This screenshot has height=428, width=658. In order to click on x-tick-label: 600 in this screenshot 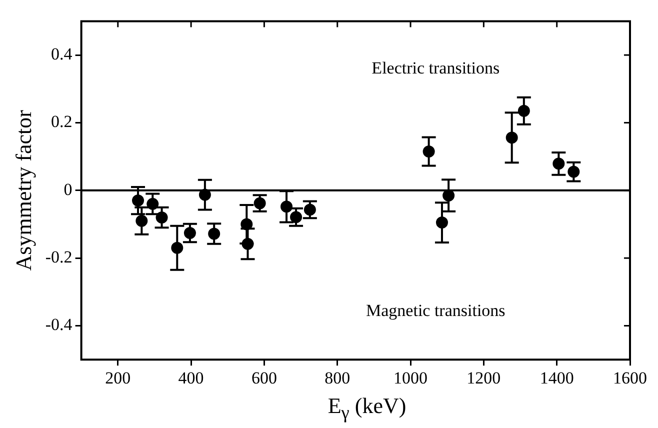, I will do `click(264, 378)`.